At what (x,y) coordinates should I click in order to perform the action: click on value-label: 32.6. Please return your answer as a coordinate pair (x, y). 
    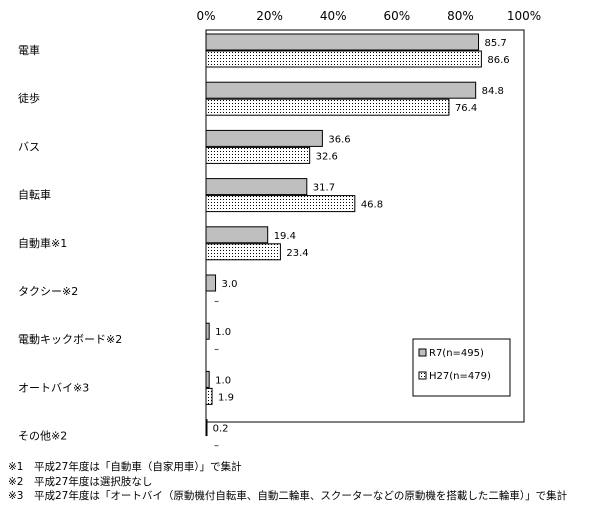
    Looking at the image, I should click on (327, 156).